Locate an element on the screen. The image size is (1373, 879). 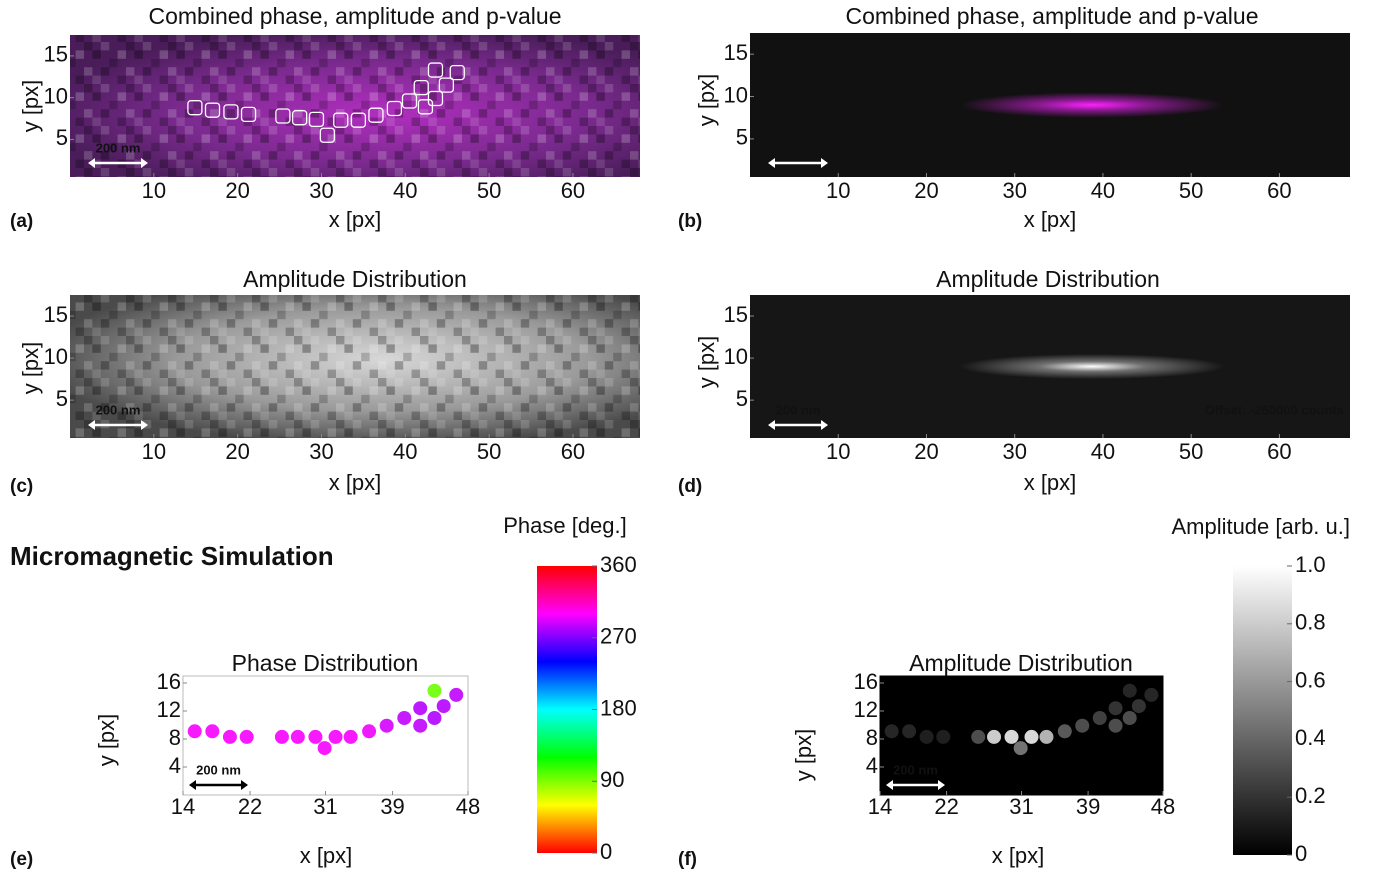
colorbar-tick-label: 0.8 is located at coordinates (1310, 622).